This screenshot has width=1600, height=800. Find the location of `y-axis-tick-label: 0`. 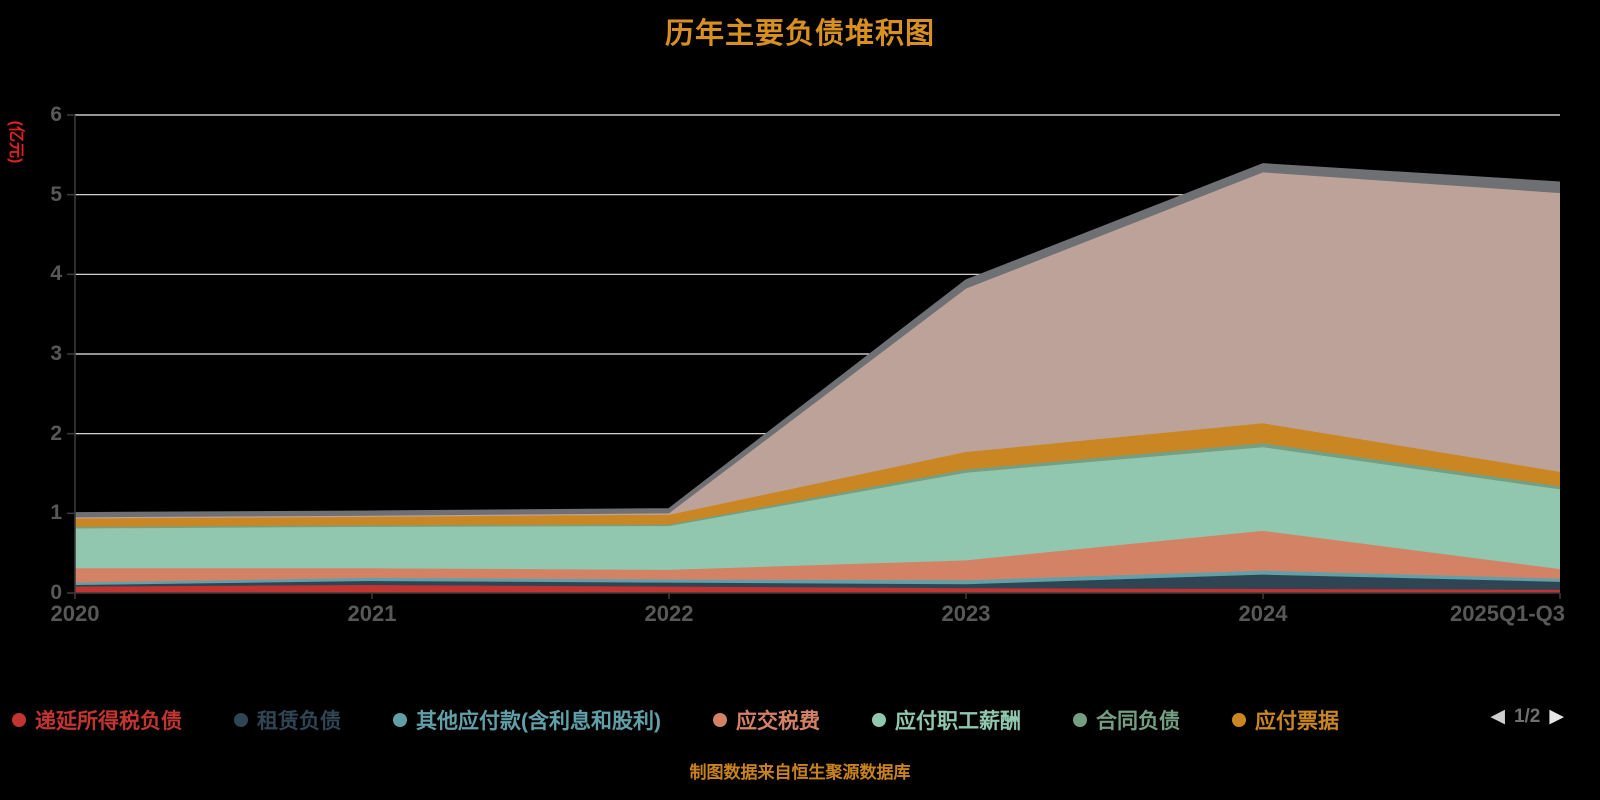

y-axis-tick-label: 0 is located at coordinates (56, 592).